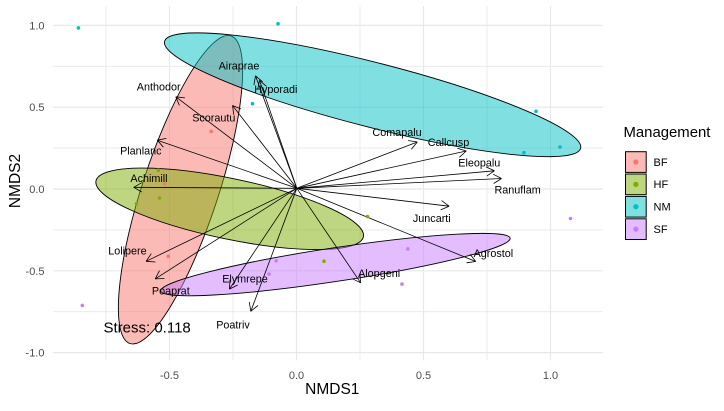 Image resolution: width=724 pixels, height=411 pixels. Describe the element at coordinates (159, 88) in the screenshot. I see `svg-text: Anthodor` at that location.